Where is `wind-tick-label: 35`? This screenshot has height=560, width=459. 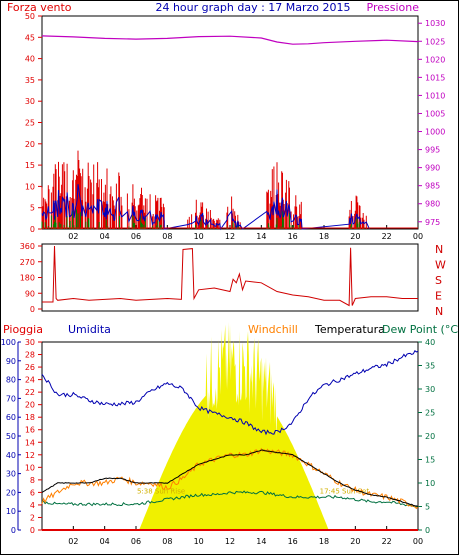 wind-tick-label: 35 is located at coordinates (30, 80).